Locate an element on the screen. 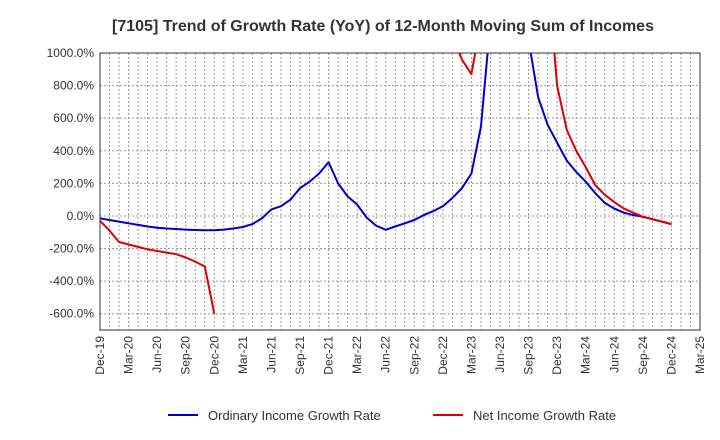  x-tick-label: Sep-23 is located at coordinates (529, 355).